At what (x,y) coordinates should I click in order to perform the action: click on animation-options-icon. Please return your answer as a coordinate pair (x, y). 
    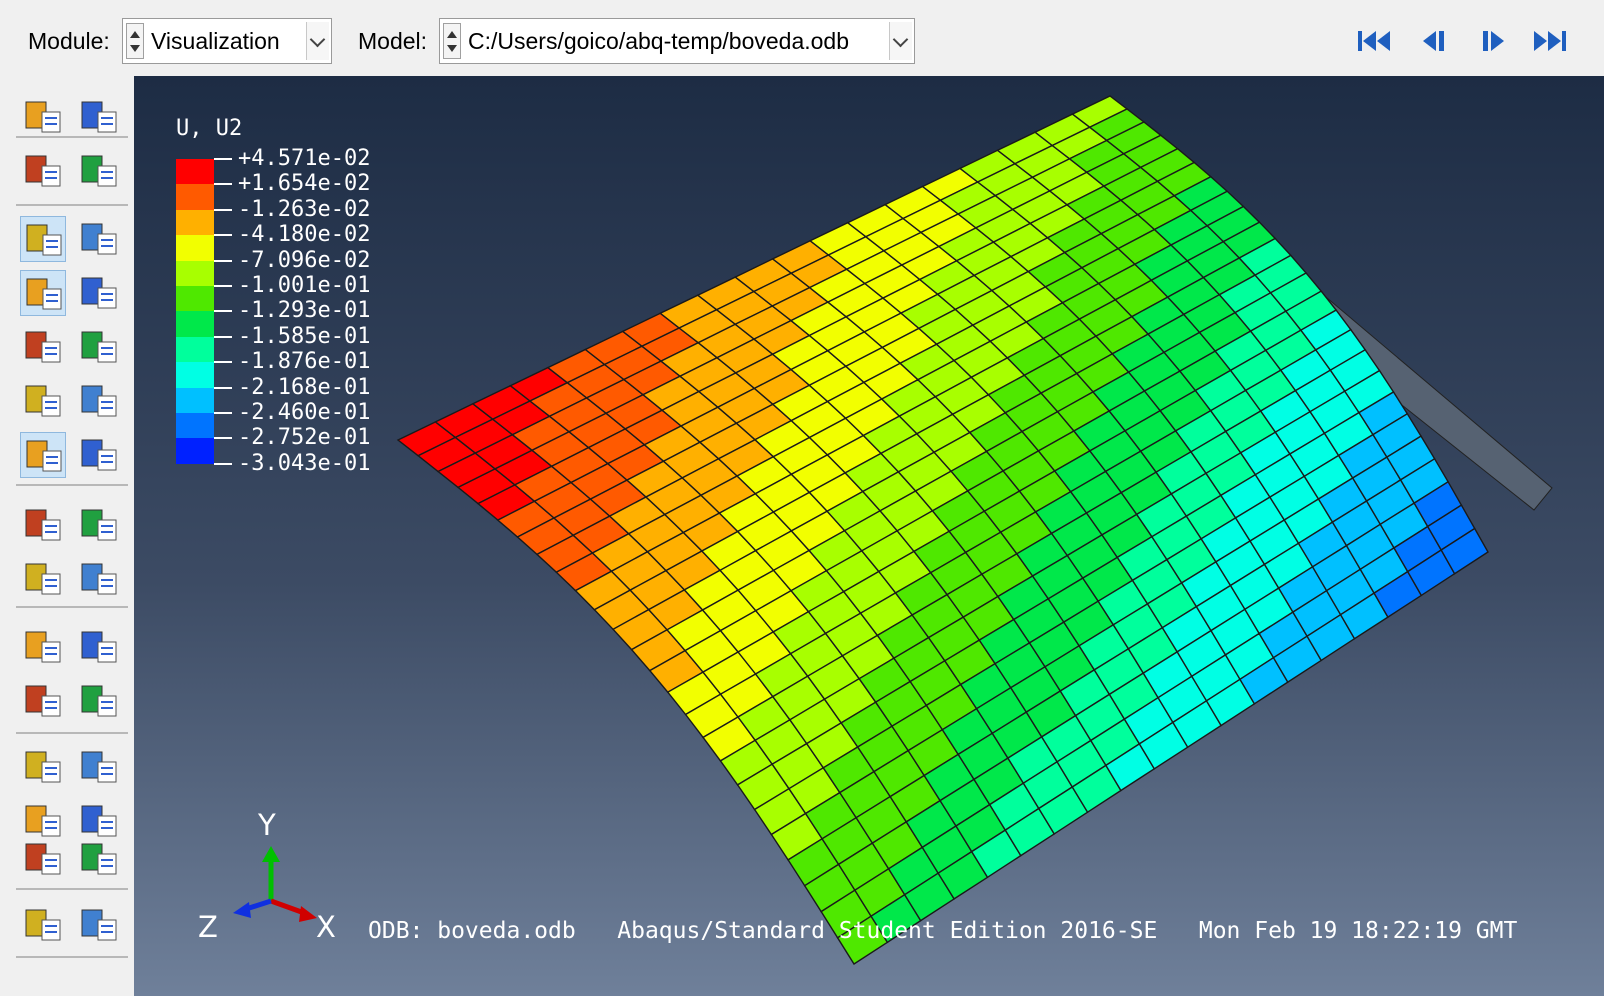
    Looking at the image, I should click on (99, 579).